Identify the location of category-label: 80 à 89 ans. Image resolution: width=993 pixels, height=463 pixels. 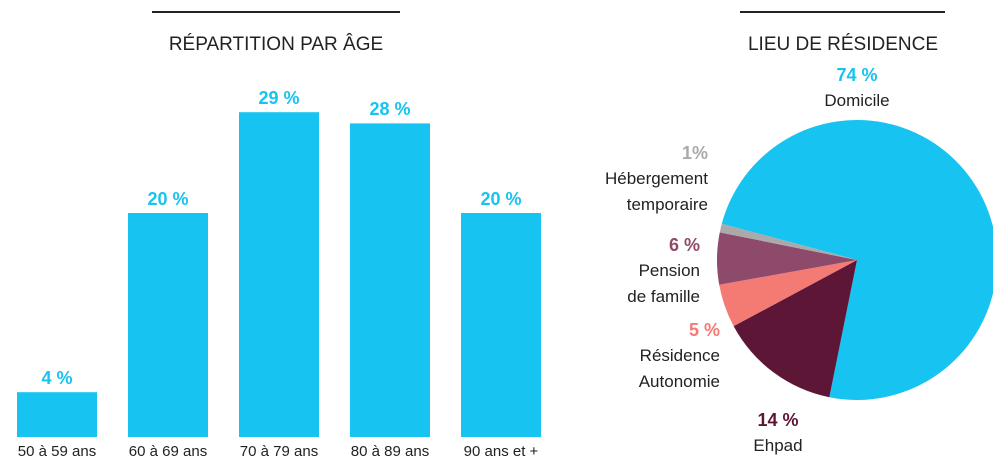
(390, 451).